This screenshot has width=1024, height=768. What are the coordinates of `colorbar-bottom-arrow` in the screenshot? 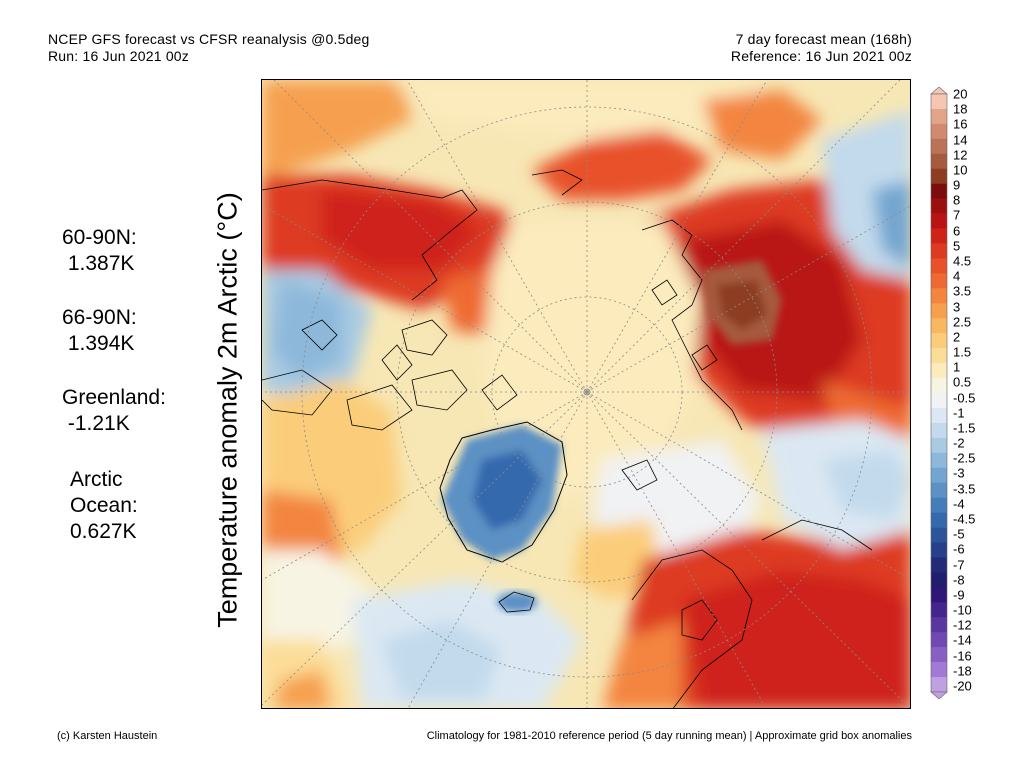 It's located at (939, 695).